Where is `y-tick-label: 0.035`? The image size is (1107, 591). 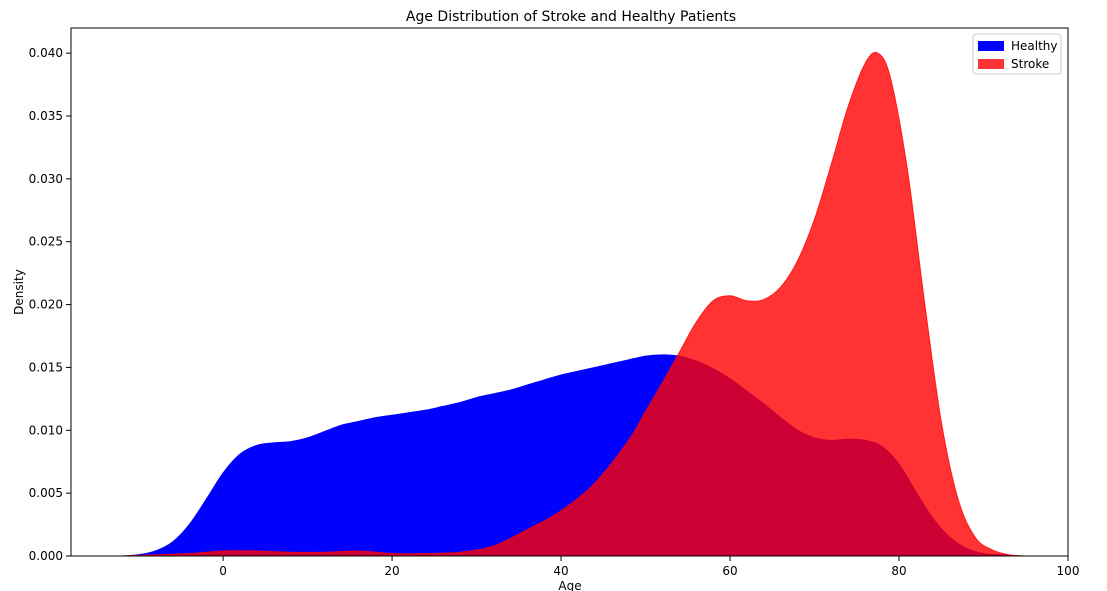 y-tick-label: 0.035 is located at coordinates (46, 116).